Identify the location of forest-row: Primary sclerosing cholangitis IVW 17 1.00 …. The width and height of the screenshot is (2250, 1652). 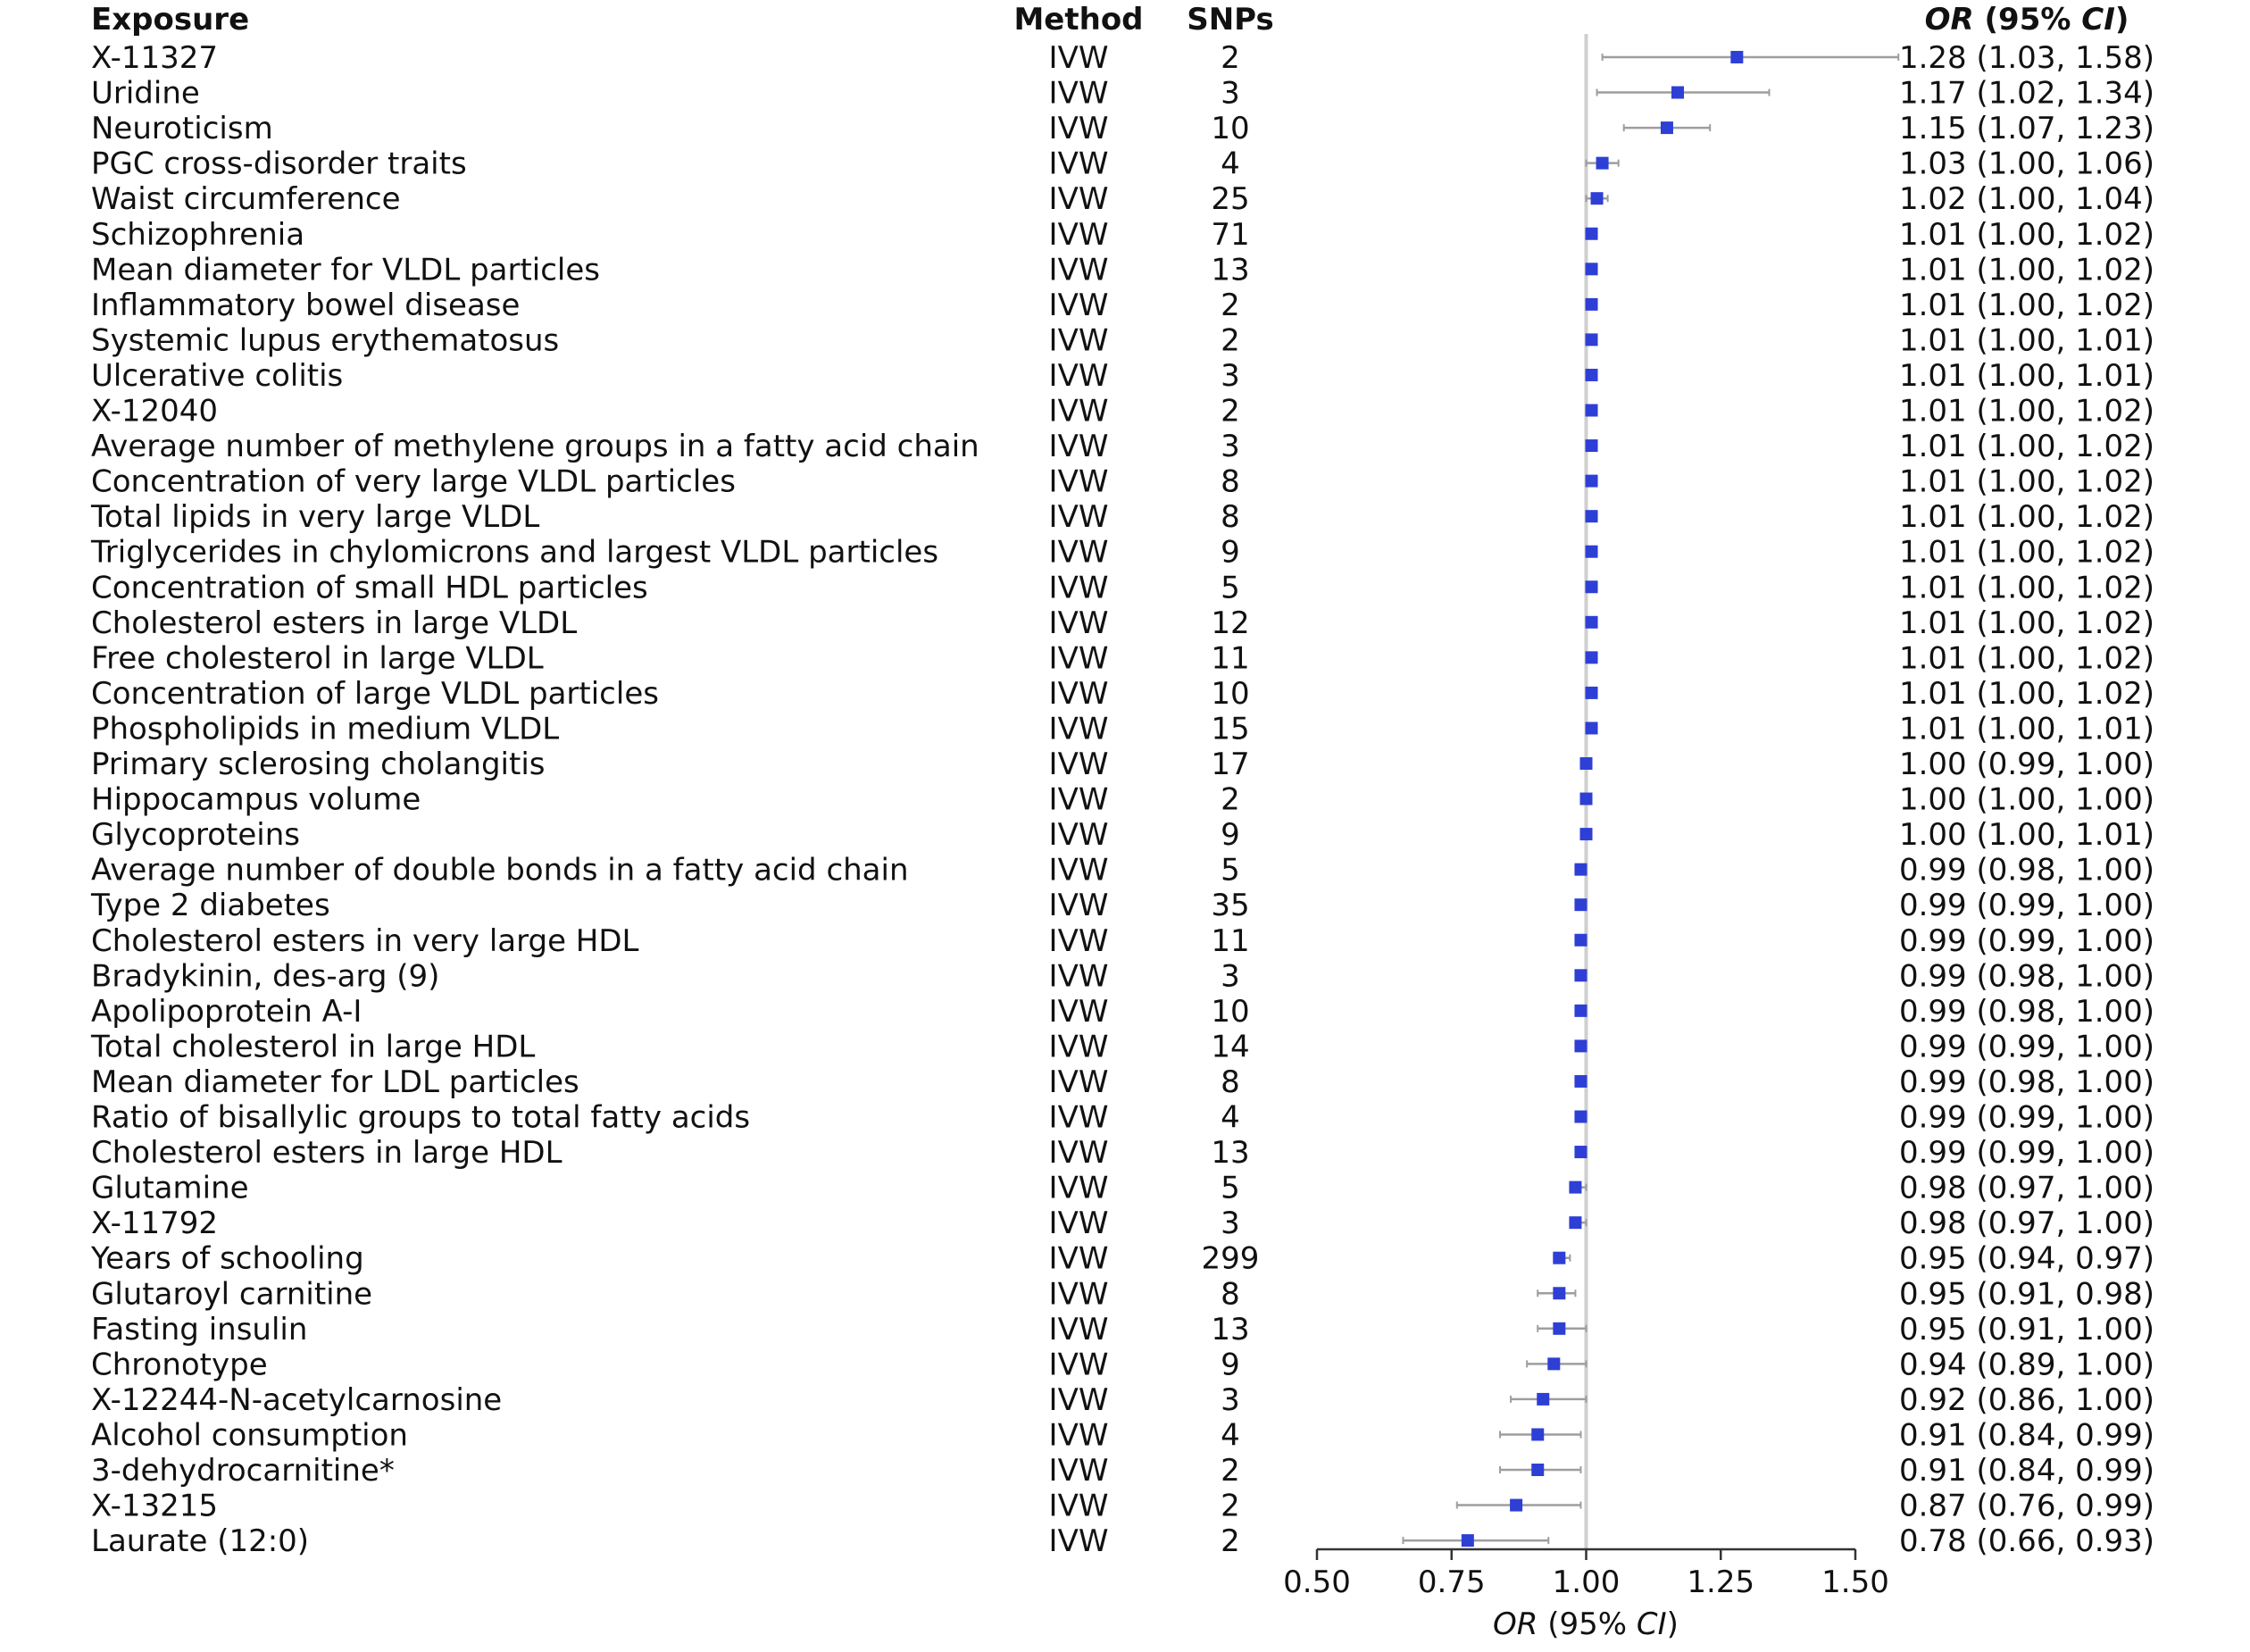
(1122, 764).